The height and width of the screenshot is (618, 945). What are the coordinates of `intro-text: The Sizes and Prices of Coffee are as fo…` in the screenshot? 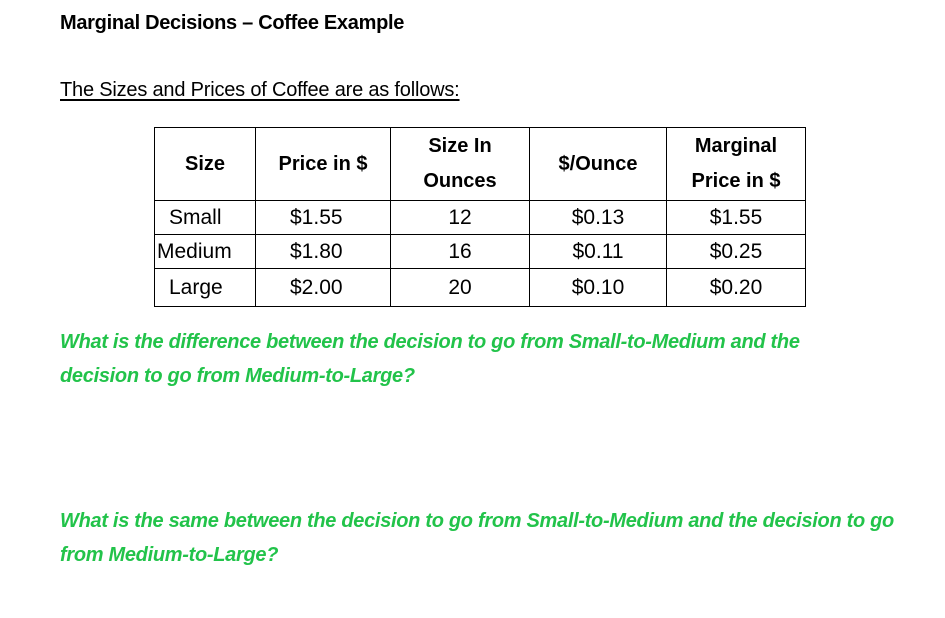 It's located at (260, 90).